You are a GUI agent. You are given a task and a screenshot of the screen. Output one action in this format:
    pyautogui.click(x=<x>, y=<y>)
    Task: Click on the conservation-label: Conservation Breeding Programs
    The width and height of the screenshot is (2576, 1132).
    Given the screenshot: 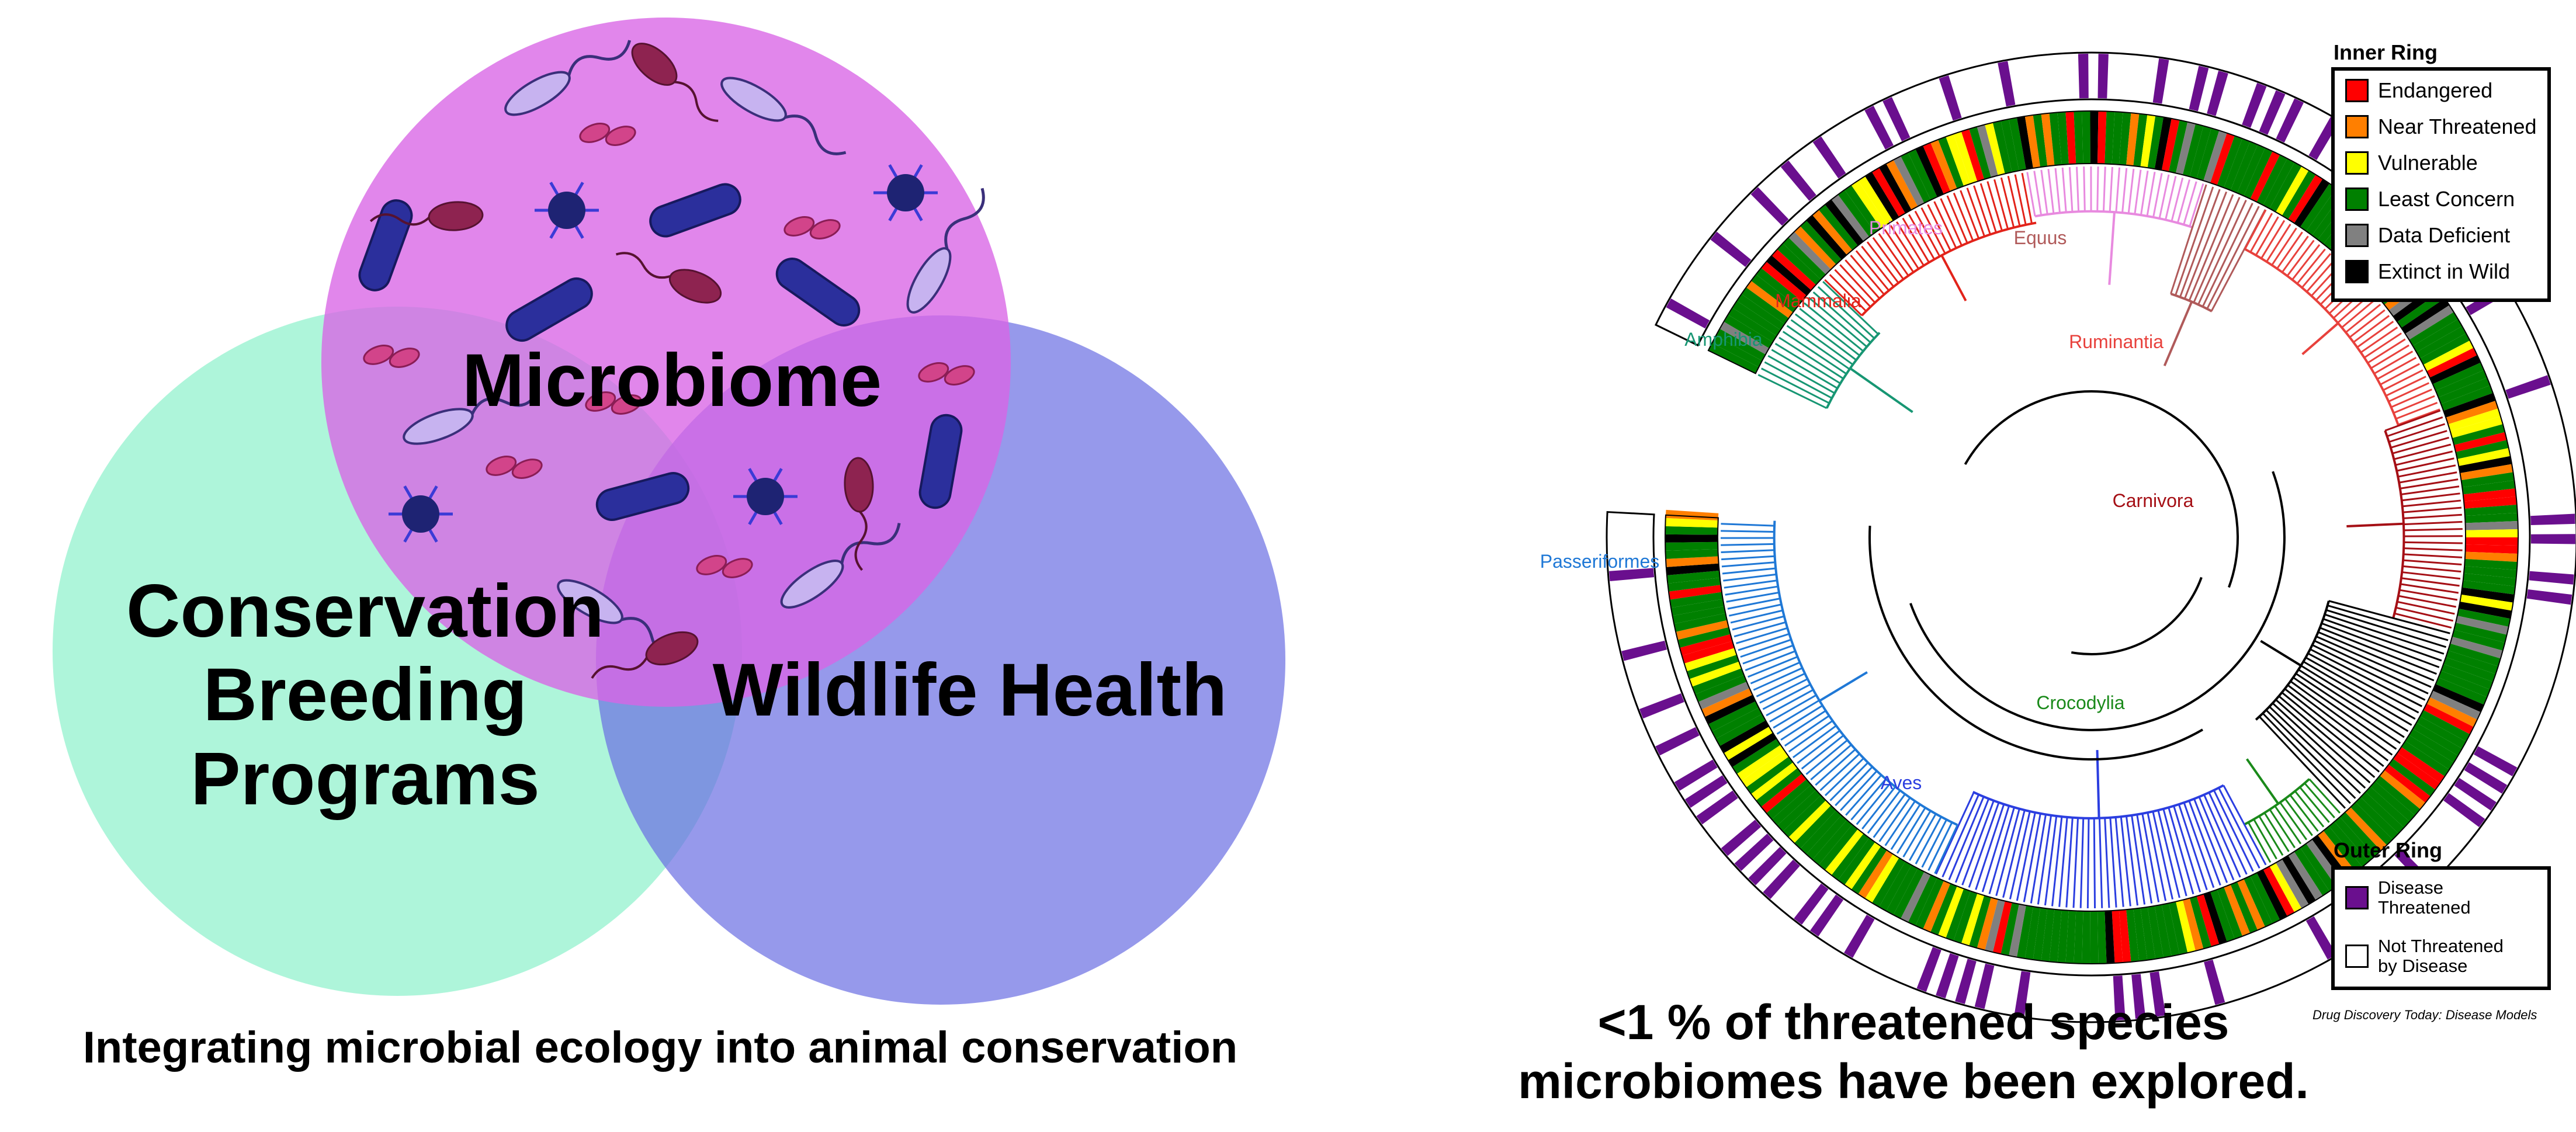 What is the action you would take?
    pyautogui.click(x=365, y=695)
    